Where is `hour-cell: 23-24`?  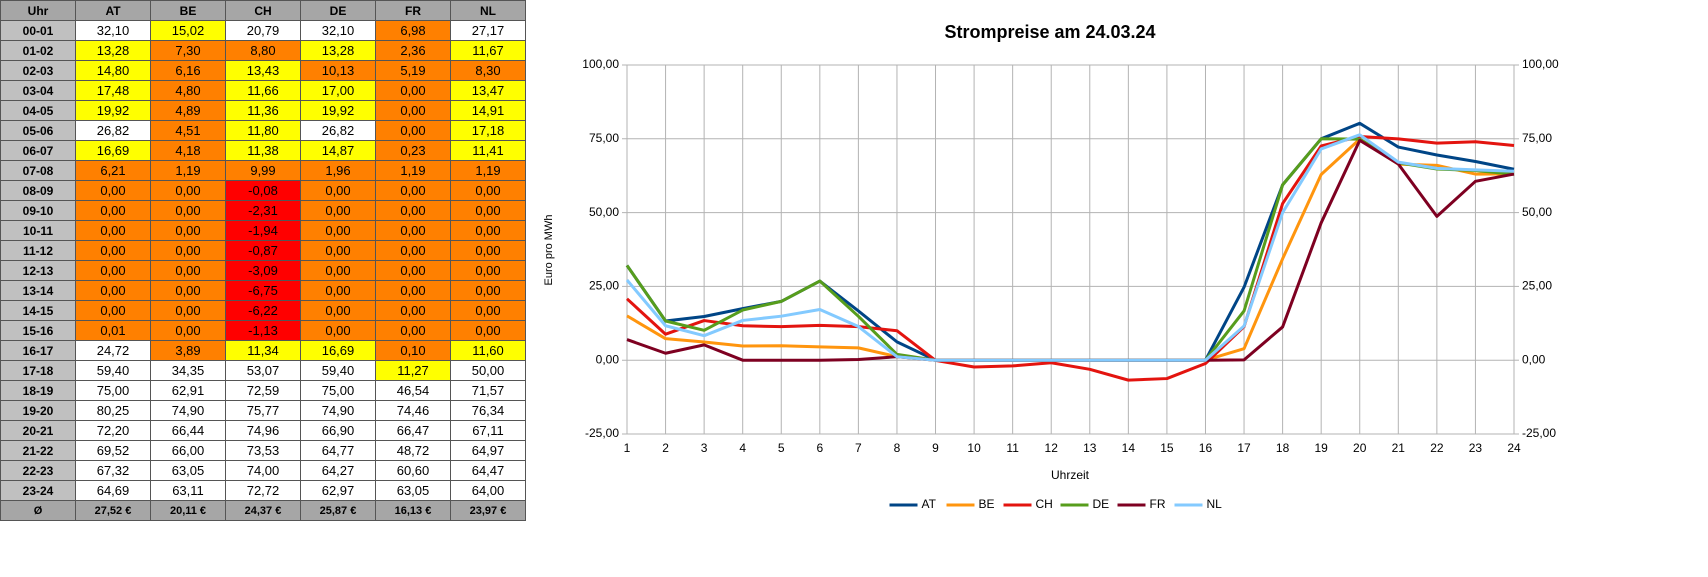
hour-cell: 23-24 is located at coordinates (38, 490).